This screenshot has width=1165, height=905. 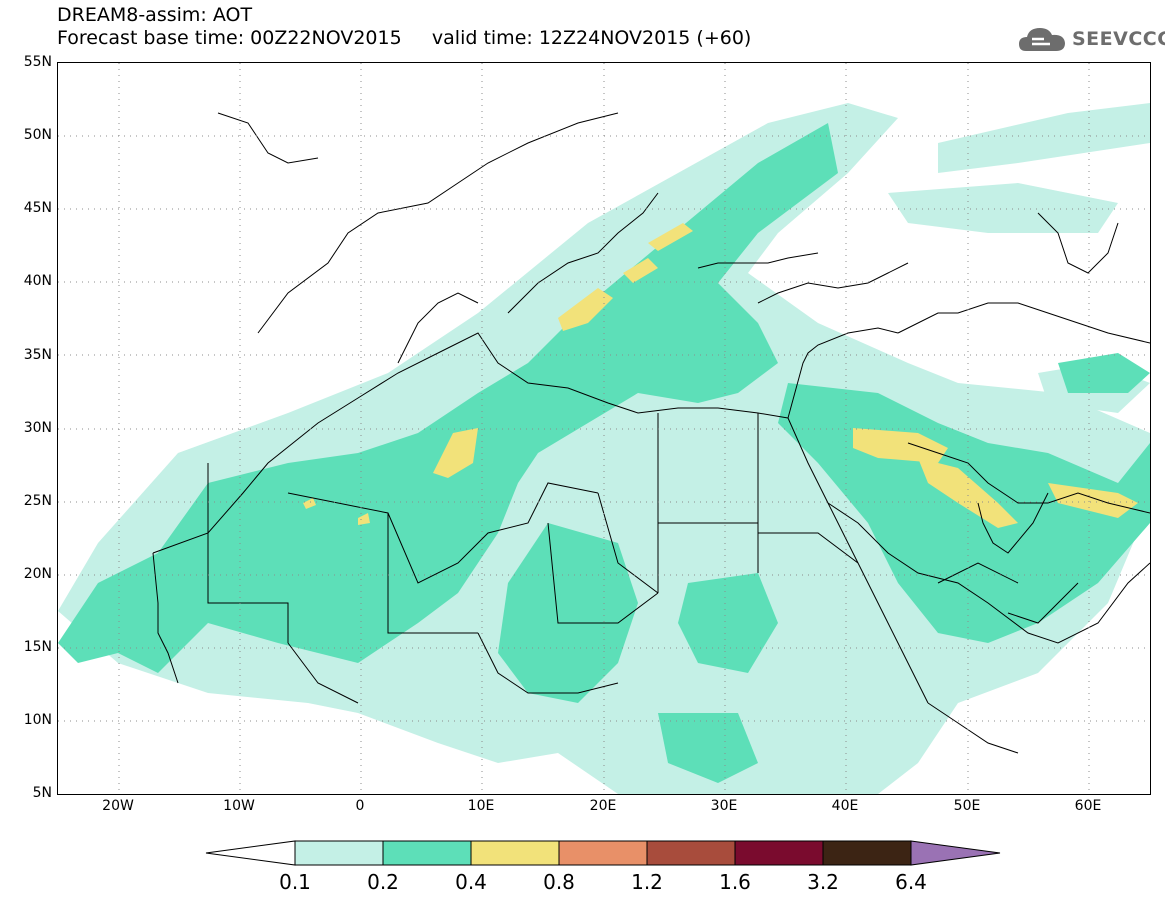 What do you see at coordinates (647, 882) in the screenshot?
I see `colorbar-label: 1.2` at bounding box center [647, 882].